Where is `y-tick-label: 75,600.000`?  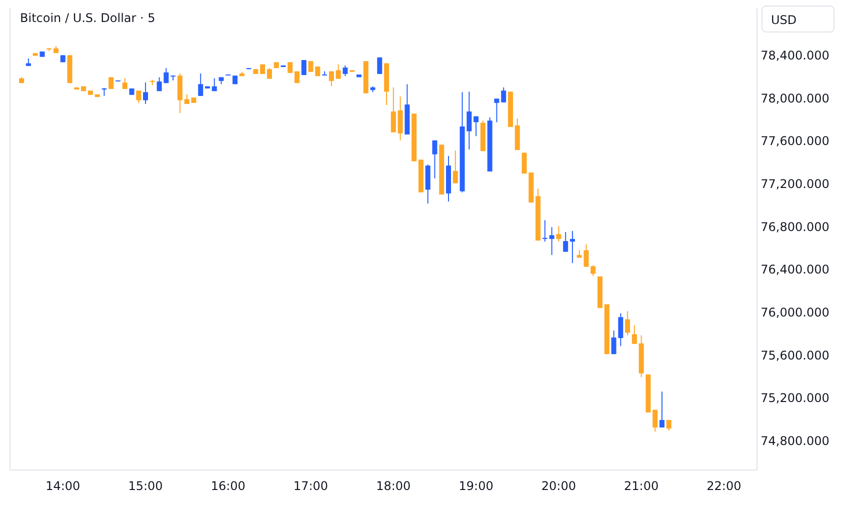 y-tick-label: 75,600.000 is located at coordinates (795, 355).